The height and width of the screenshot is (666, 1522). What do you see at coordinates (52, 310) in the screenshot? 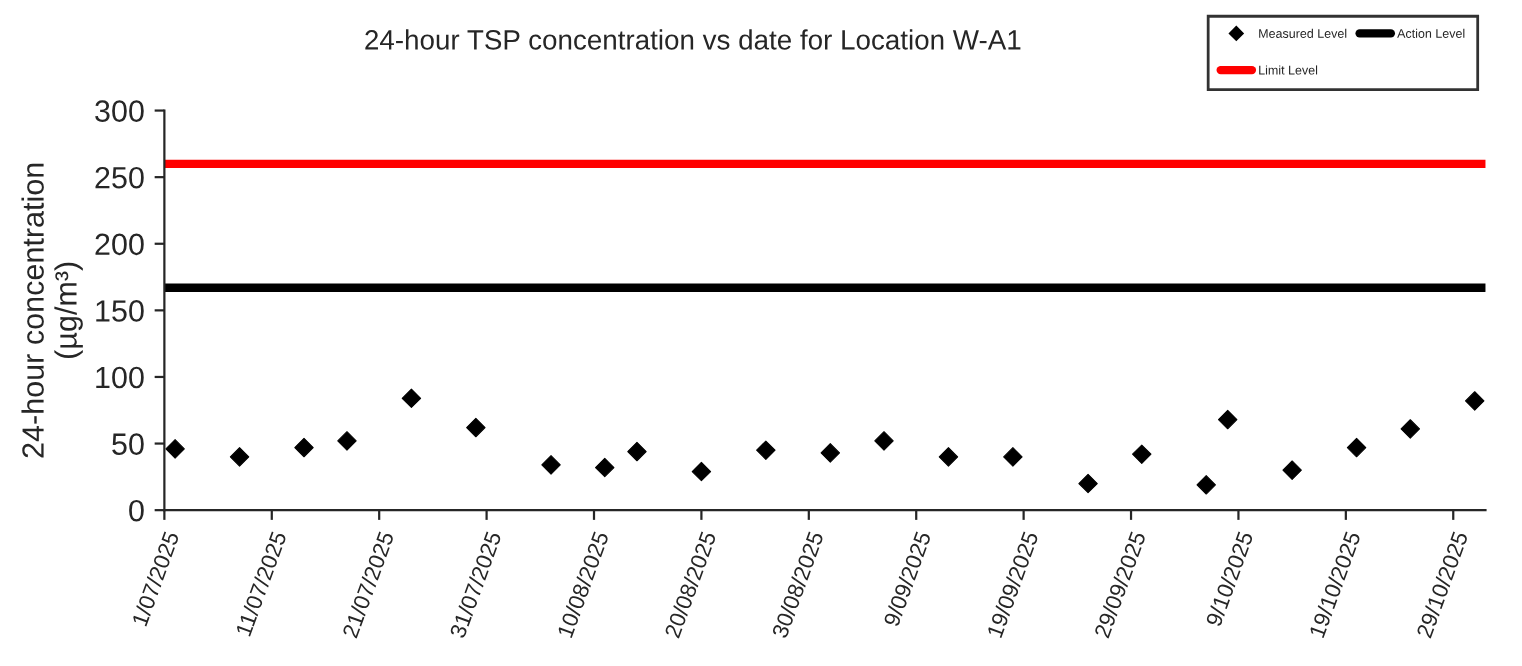
I see `y-axis-title: 24-hour concentration (µg/m³)` at bounding box center [52, 310].